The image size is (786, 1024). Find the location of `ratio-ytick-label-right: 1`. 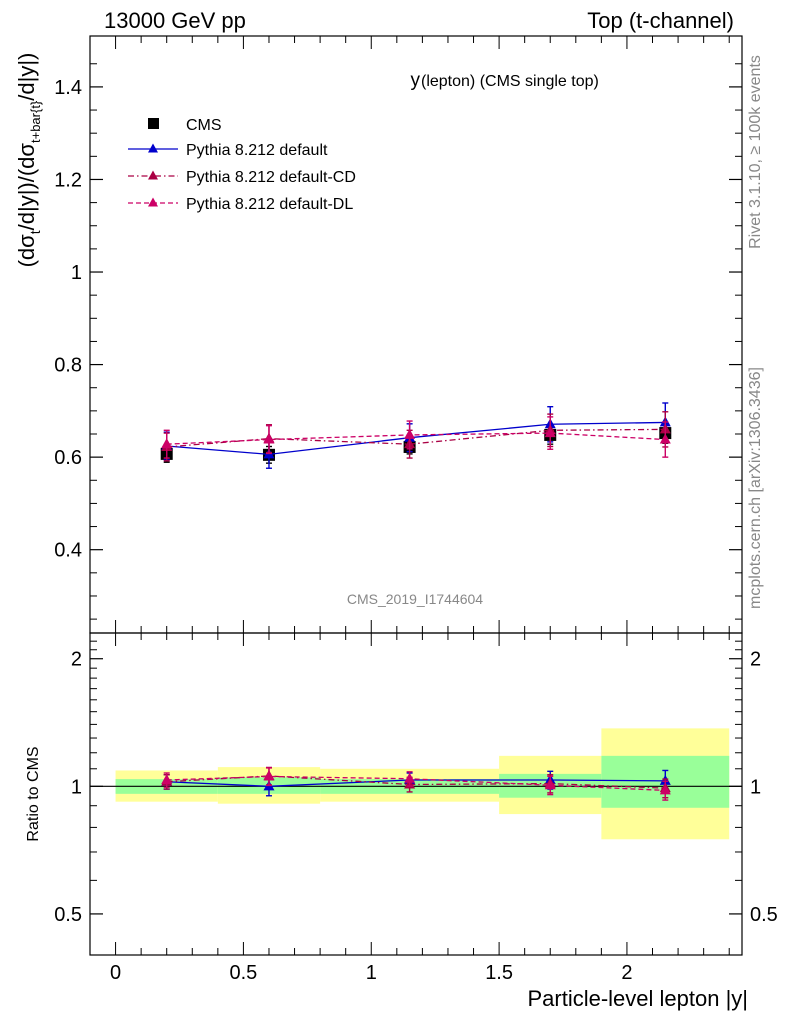

ratio-ytick-label-right: 1 is located at coordinates (755, 787).